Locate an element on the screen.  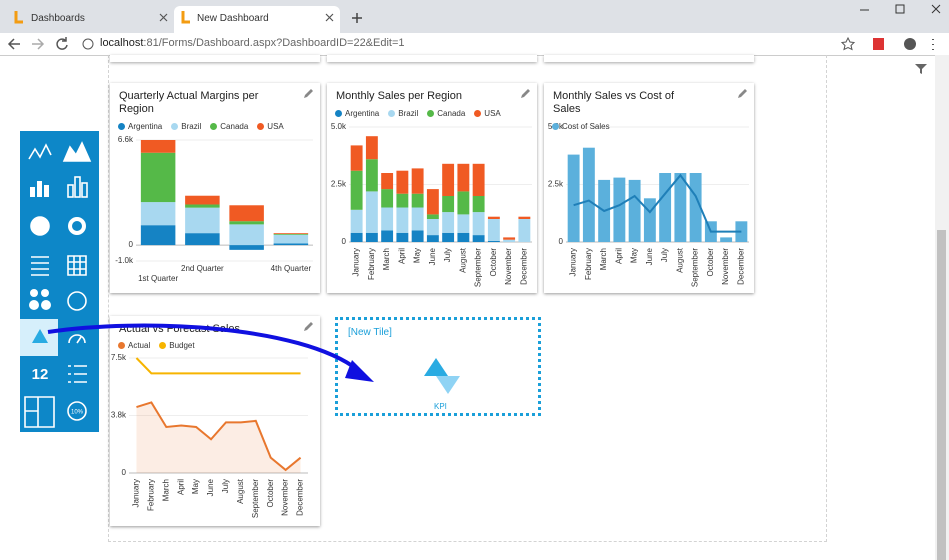
line-icon is located at coordinates (40, 151).